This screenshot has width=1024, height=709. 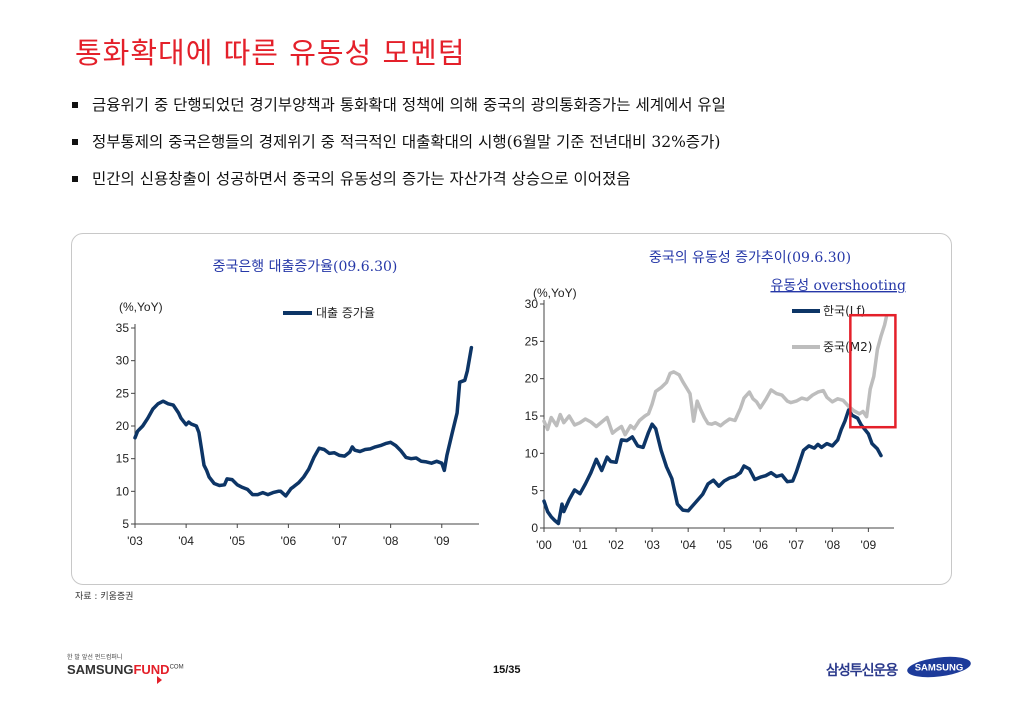 What do you see at coordinates (862, 671) in the screenshot?
I see `company-name: 삼성투신운용` at bounding box center [862, 671].